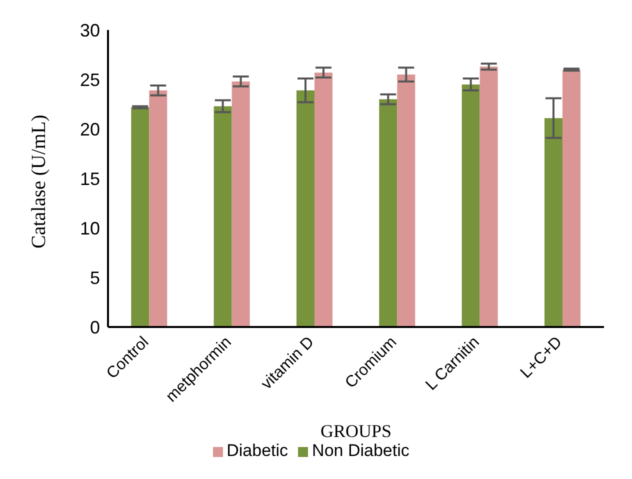  What do you see at coordinates (90, 129) in the screenshot?
I see `y-tick-label: 20` at bounding box center [90, 129].